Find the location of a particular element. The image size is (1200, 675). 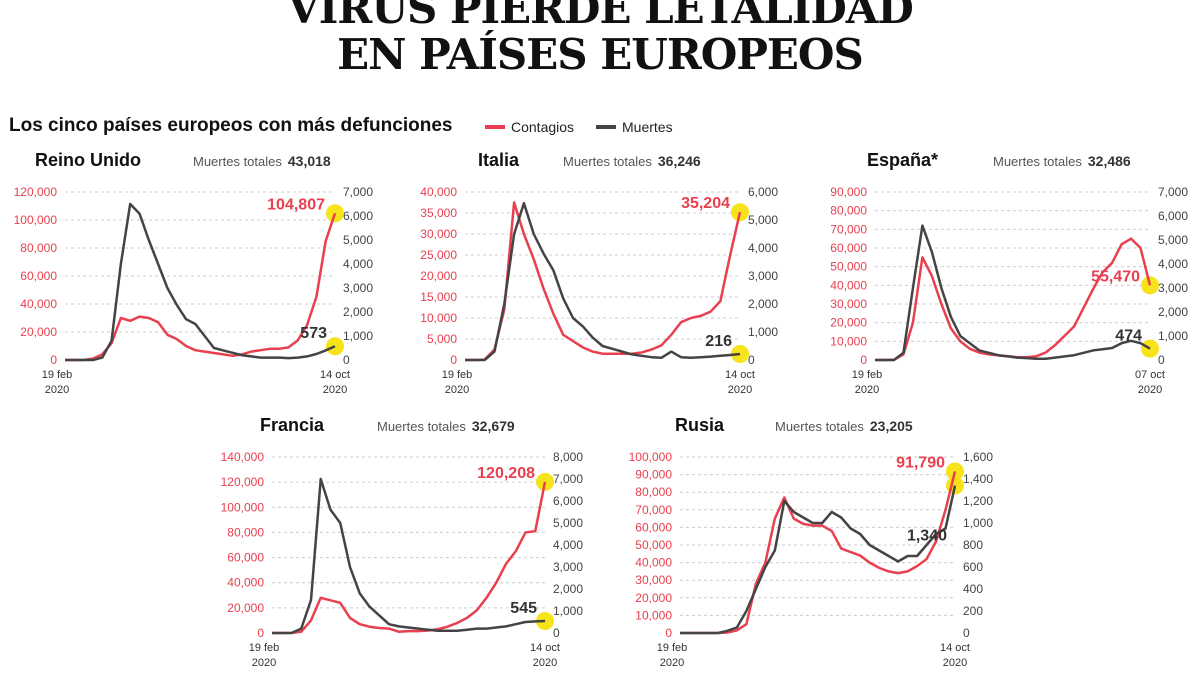

right-tick-label: 800 is located at coordinates (973, 545).